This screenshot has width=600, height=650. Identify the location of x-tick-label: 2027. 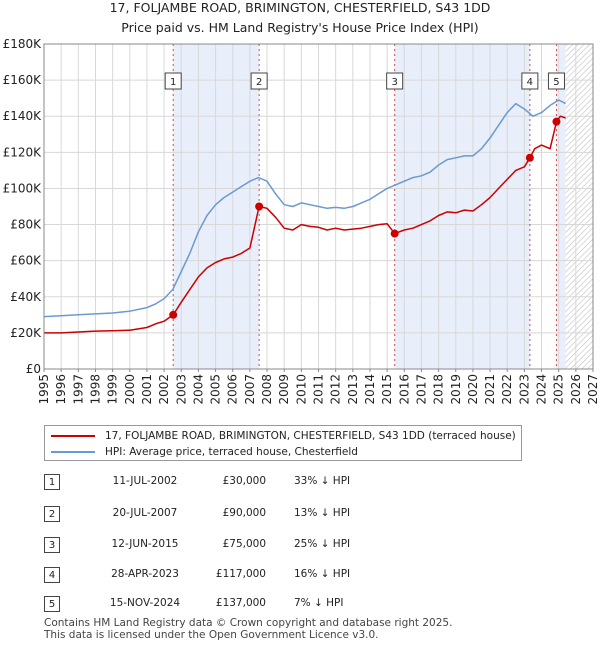
(593, 389).